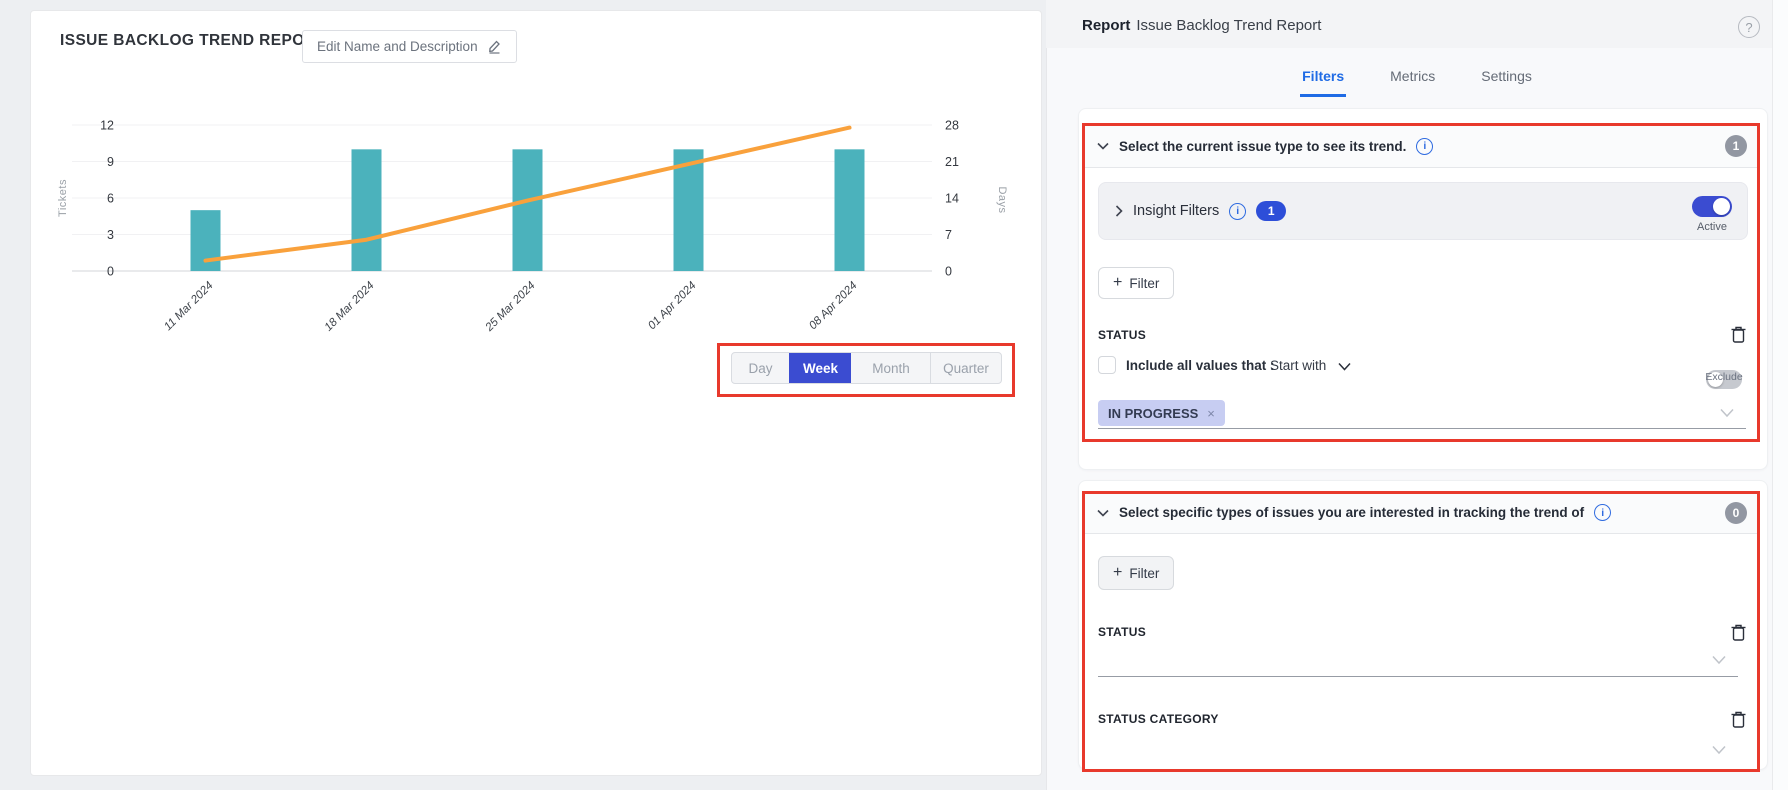 This screenshot has height=790, width=1788. Describe the element at coordinates (1200, 365) in the screenshot. I see `include-all-label: Include all values that :` at that location.